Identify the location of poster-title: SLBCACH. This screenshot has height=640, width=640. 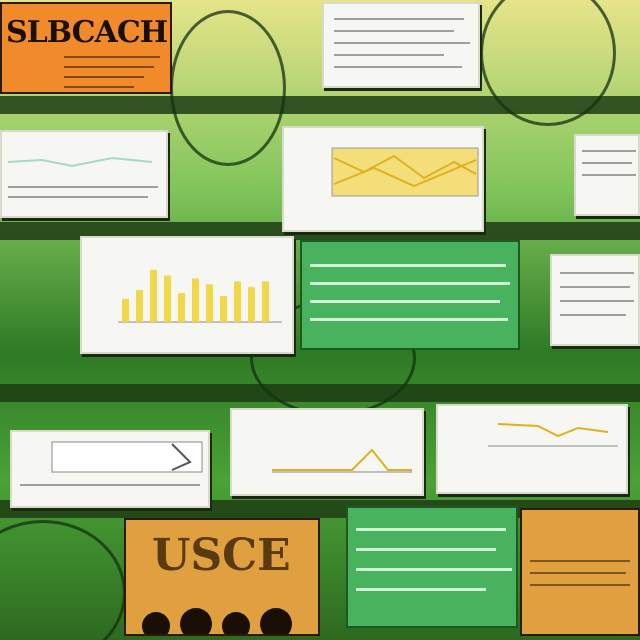
(87, 32).